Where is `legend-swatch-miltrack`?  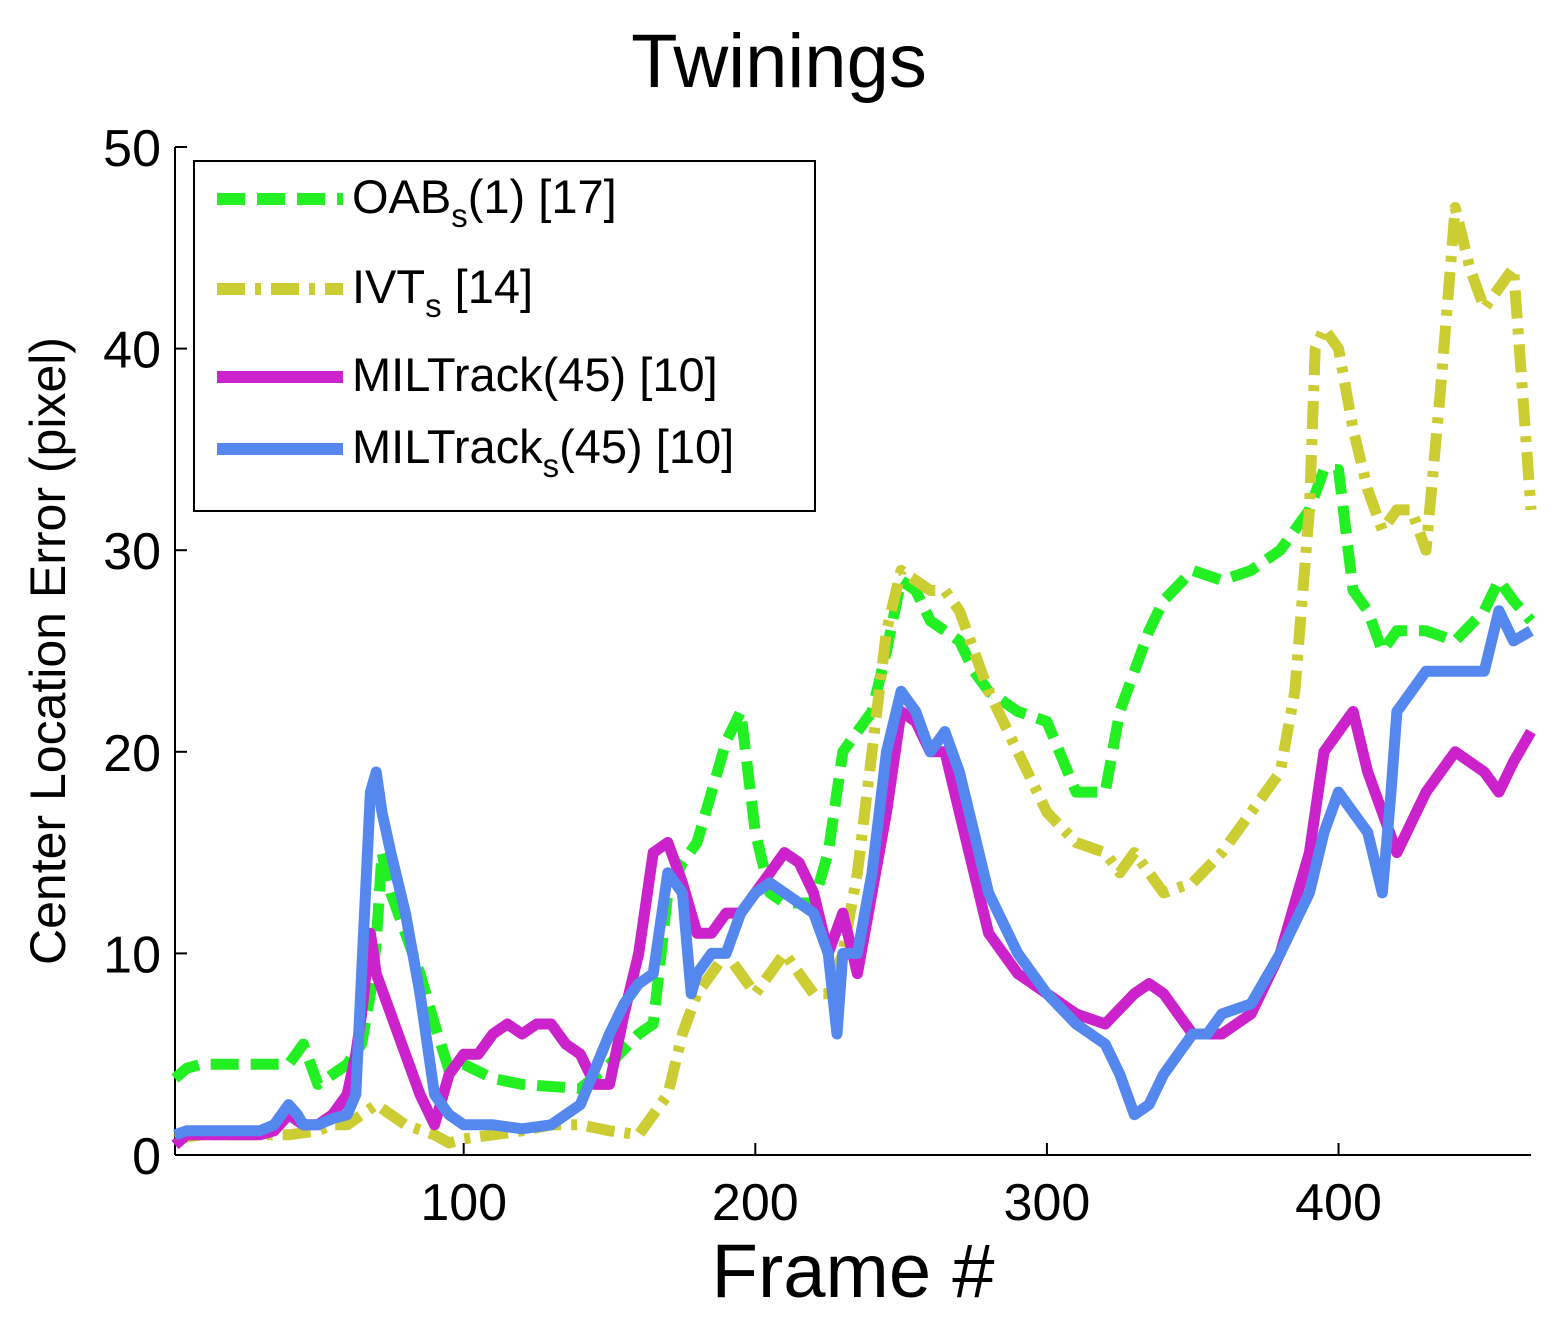
legend-swatch-miltrack is located at coordinates (280, 377).